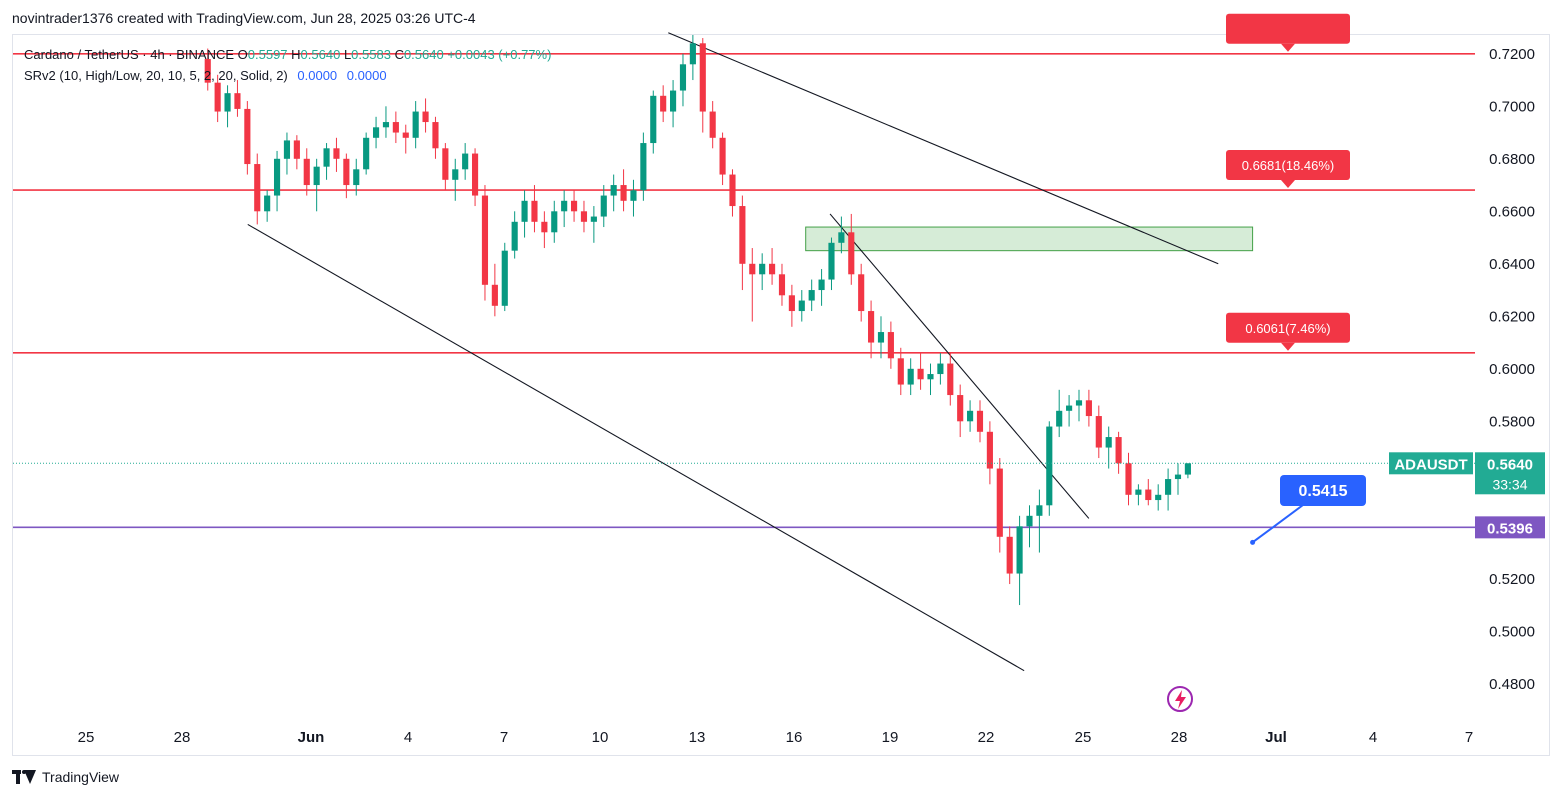 This screenshot has width=1563, height=800. I want to click on level-labels: 0.6681(18.46%) 0.6061(7.46%), so click(1288, 182).